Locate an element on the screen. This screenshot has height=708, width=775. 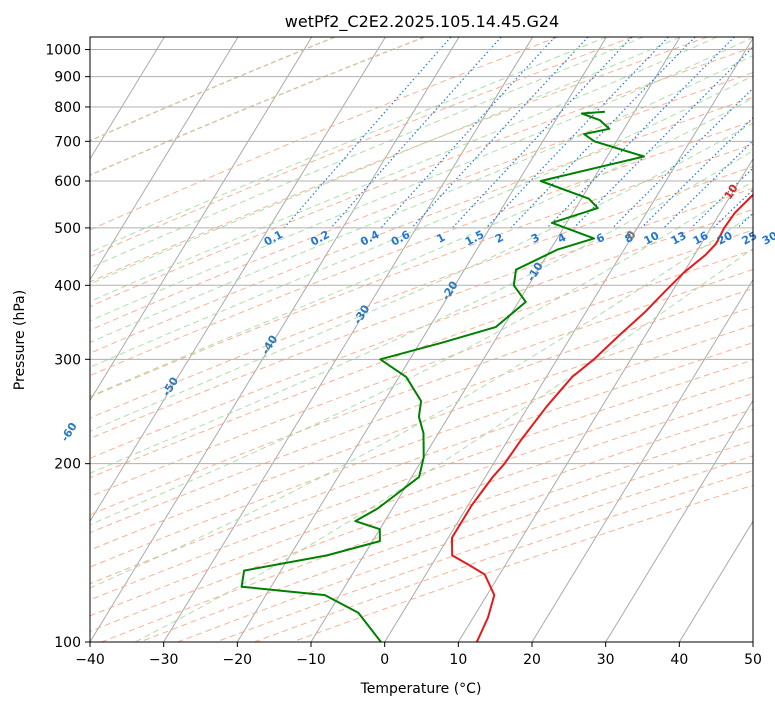
mixing-ratio-label: 0.1 is located at coordinates (273, 238).